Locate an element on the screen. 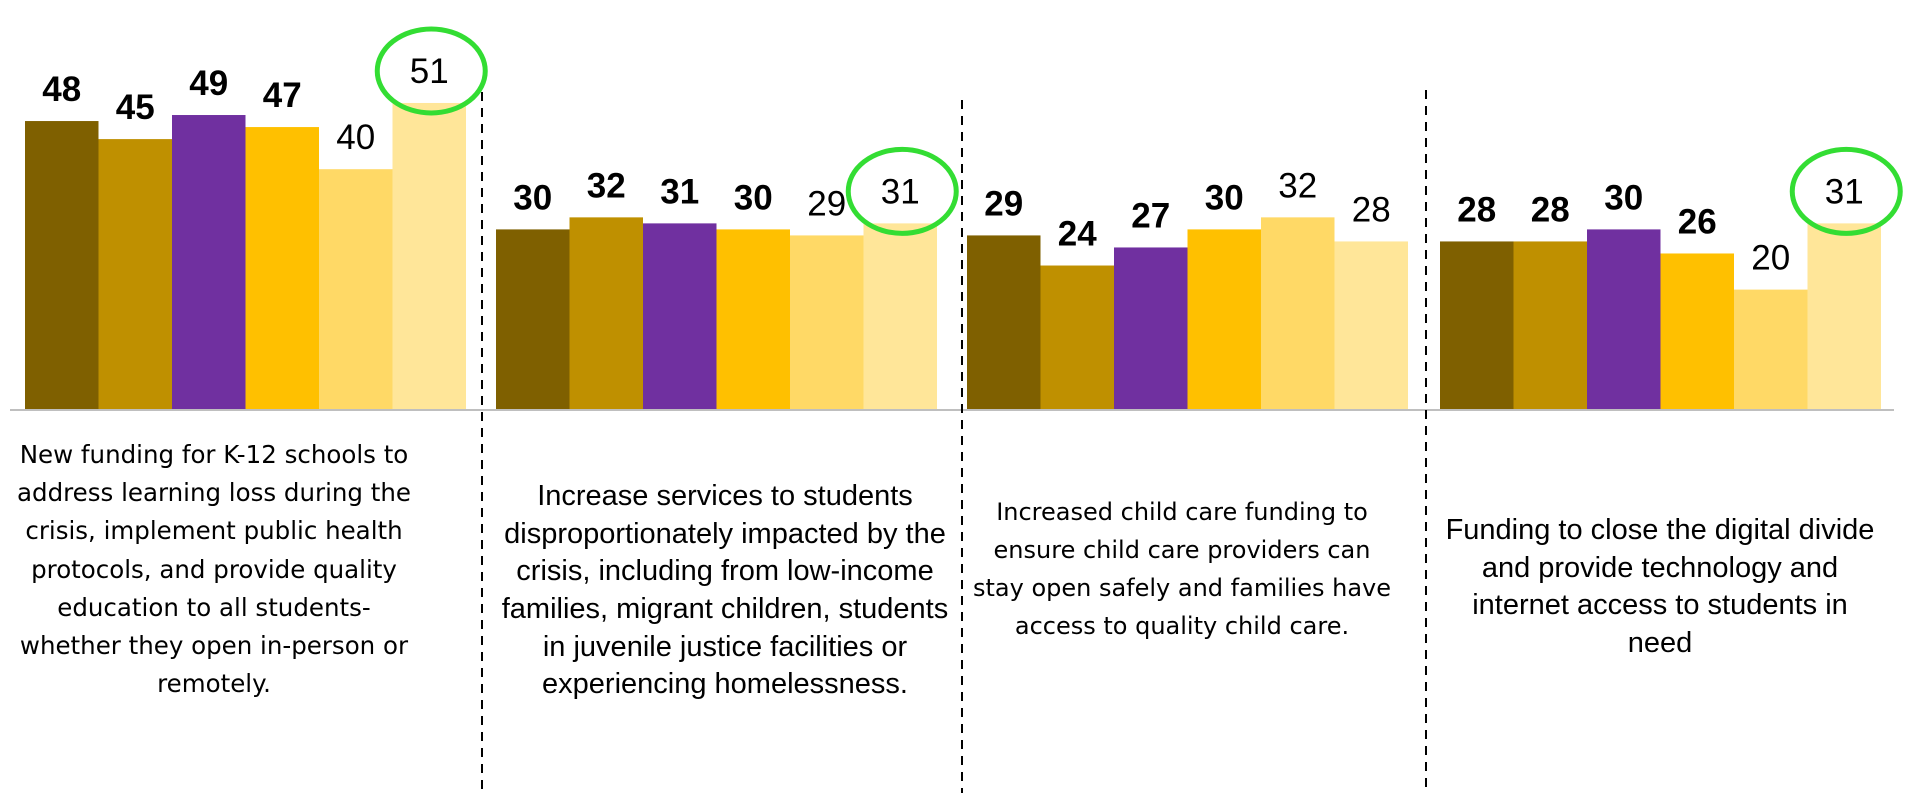 This screenshot has height=793, width=1906. bar-value-label: 45 is located at coordinates (135, 107).